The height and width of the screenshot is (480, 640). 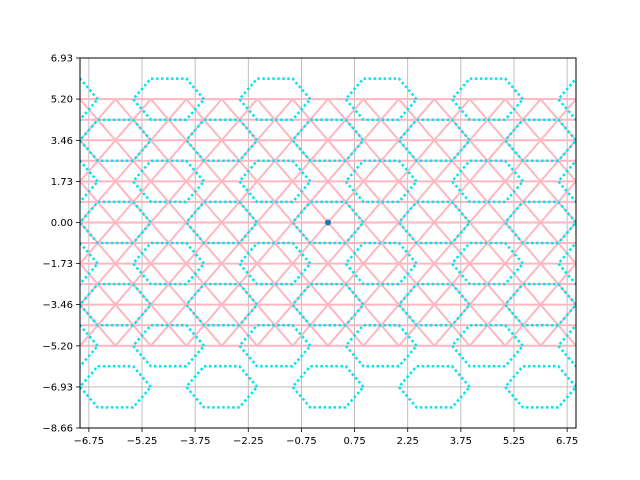 I want to click on x-tick-label: 5.25, so click(x=514, y=441).